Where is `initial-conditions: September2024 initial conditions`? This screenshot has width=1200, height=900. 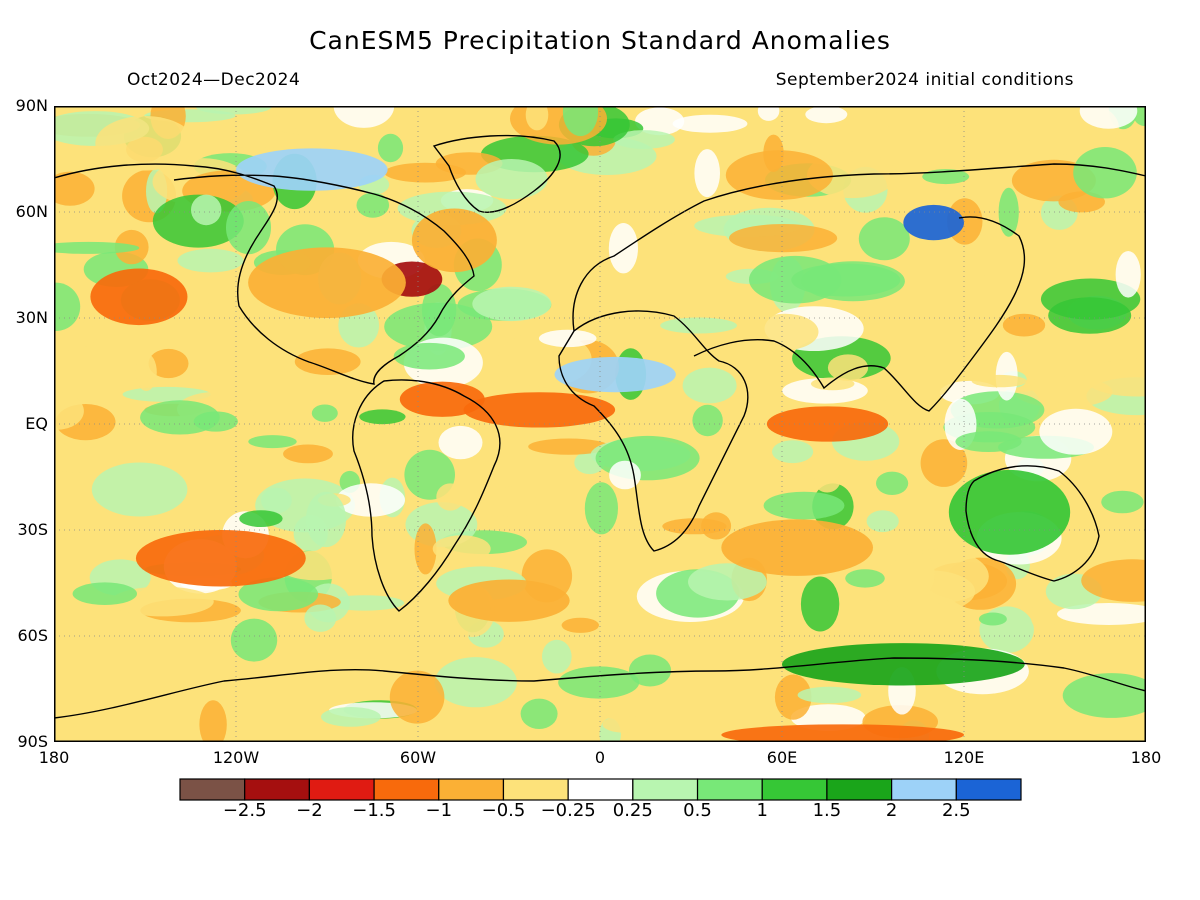
initial-conditions: September2024 initial conditions is located at coordinates (924, 80).